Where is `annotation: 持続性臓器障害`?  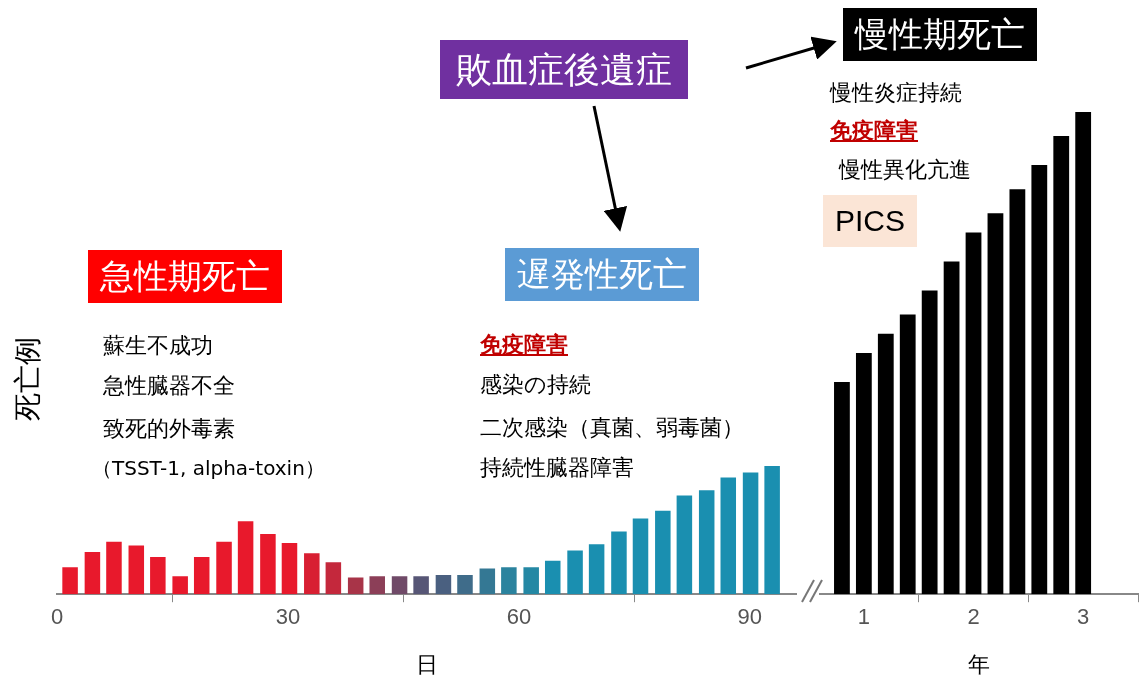
annotation: 持続性臓器障害 is located at coordinates (557, 468).